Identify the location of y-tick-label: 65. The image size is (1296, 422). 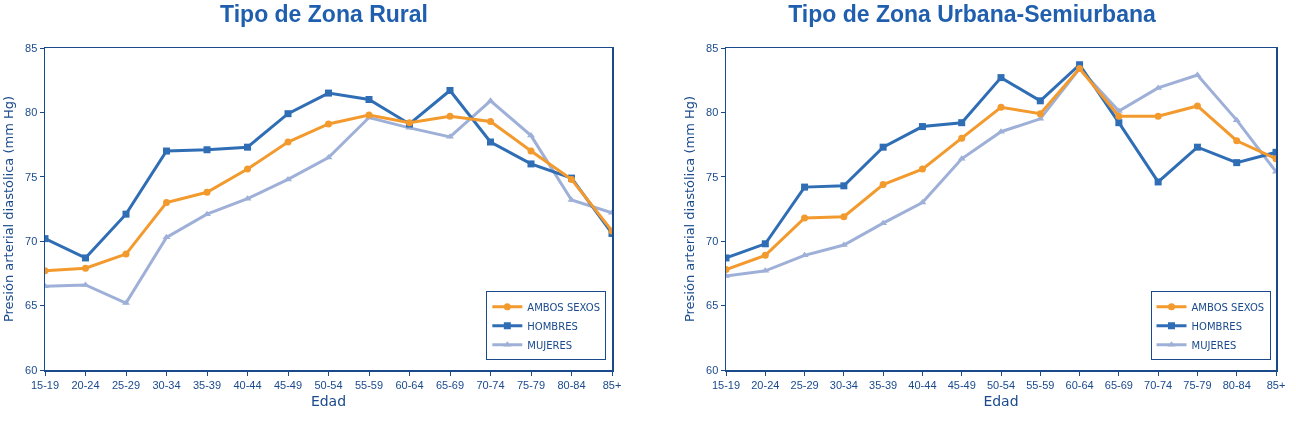
(712, 305).